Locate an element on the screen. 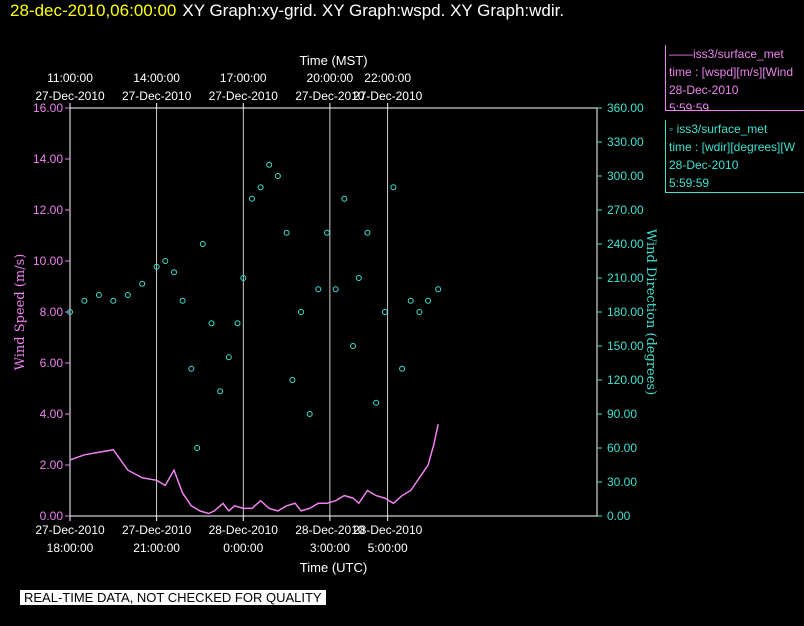 Image resolution: width=804 pixels, height=626 pixels. y-tick-label-left: 4.00 is located at coordinates (52, 414).